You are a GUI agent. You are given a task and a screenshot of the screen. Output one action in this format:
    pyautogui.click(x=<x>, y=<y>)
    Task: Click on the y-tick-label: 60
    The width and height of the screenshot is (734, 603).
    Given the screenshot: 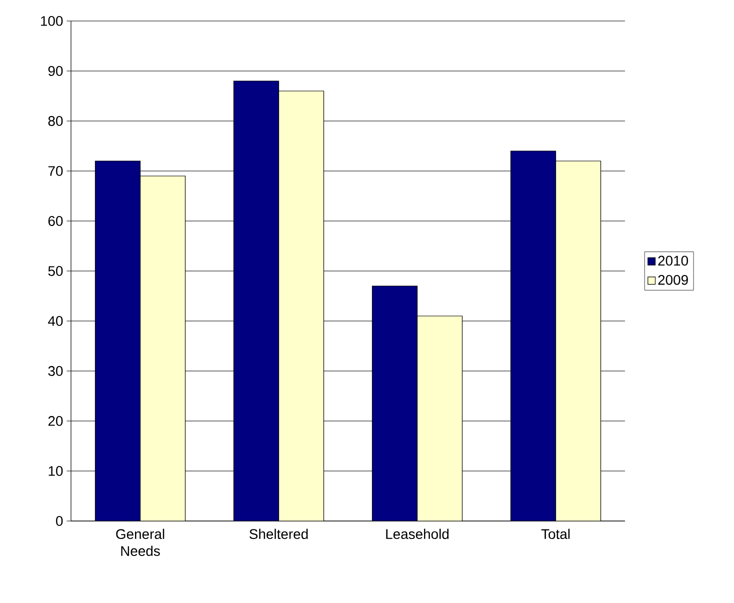 What is the action you would take?
    pyautogui.click(x=55, y=221)
    